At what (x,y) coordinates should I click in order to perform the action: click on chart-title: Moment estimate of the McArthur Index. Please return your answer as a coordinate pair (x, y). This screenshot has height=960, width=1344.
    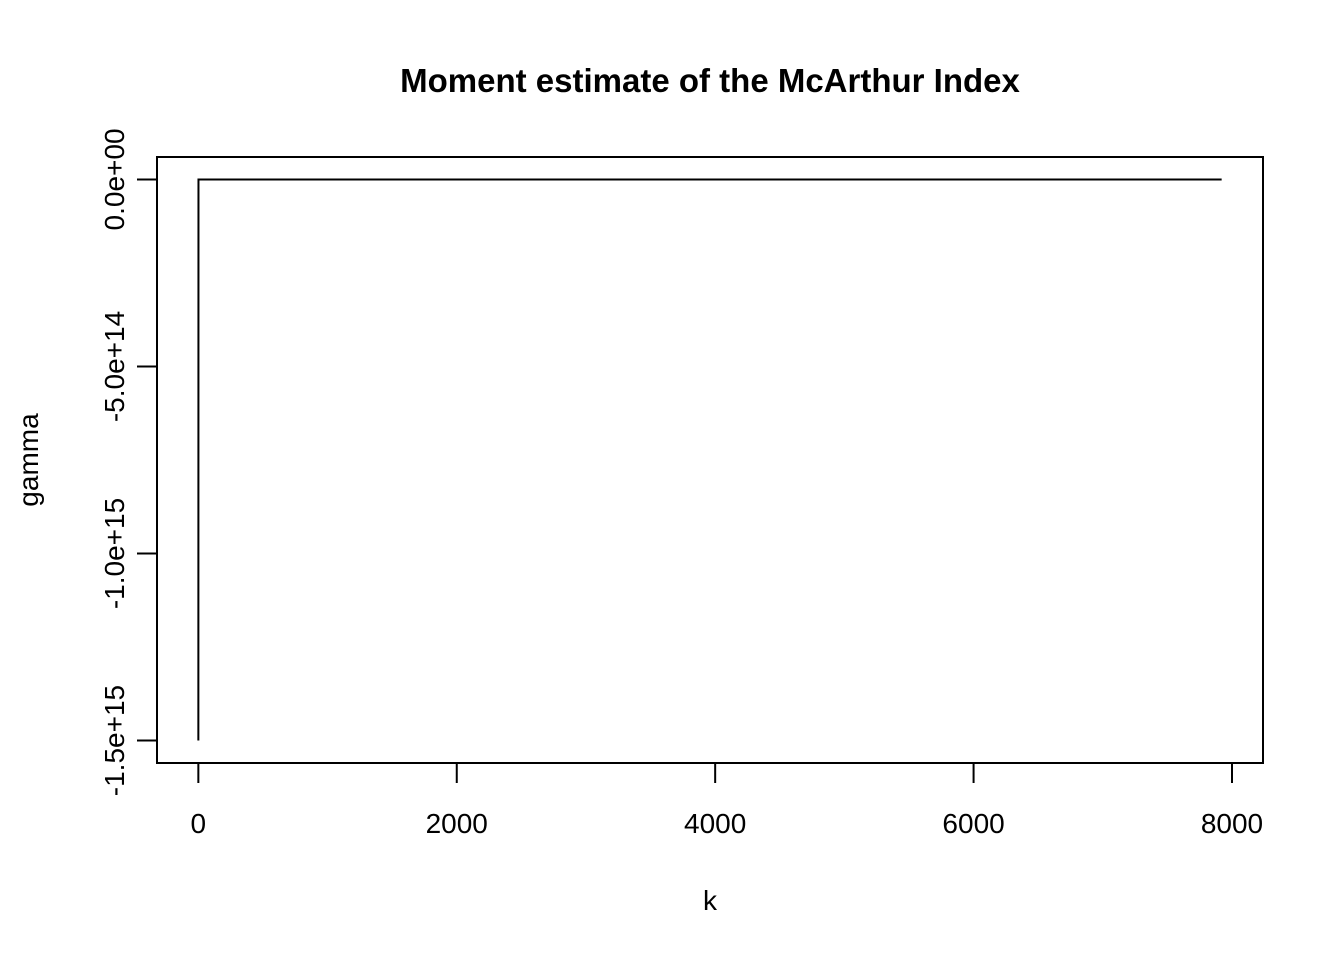
    Looking at the image, I should click on (710, 80).